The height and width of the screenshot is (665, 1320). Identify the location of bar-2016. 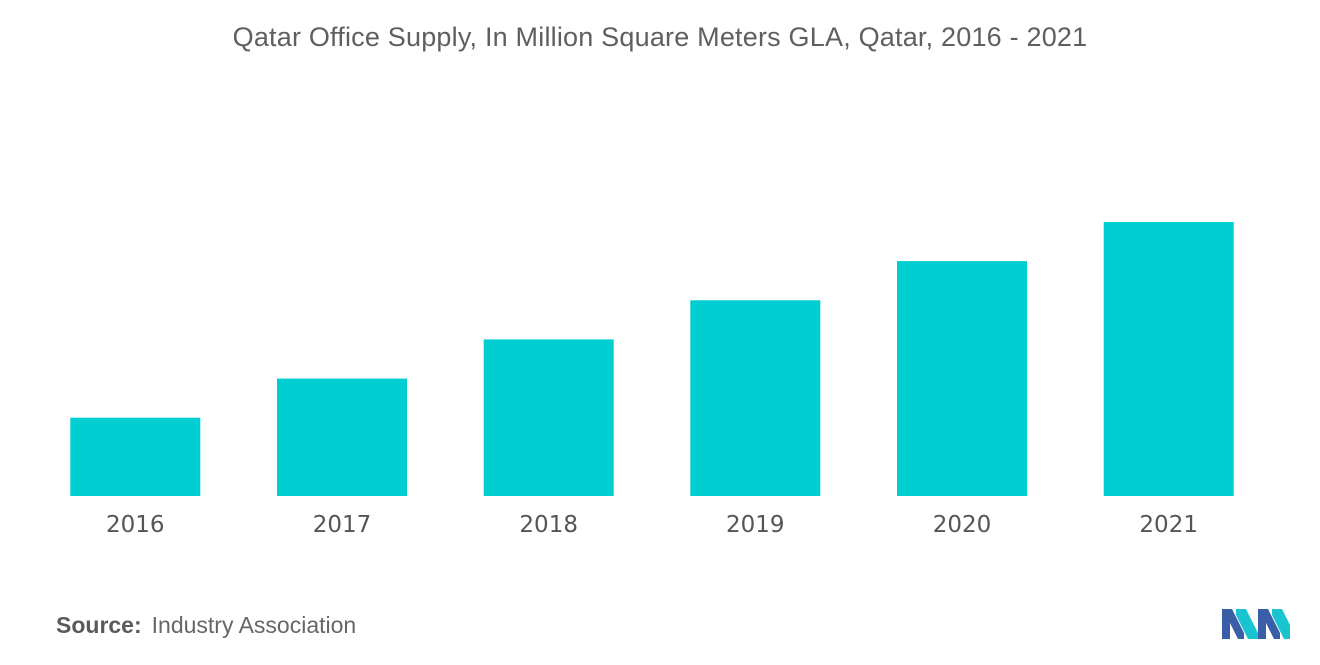
(135, 456).